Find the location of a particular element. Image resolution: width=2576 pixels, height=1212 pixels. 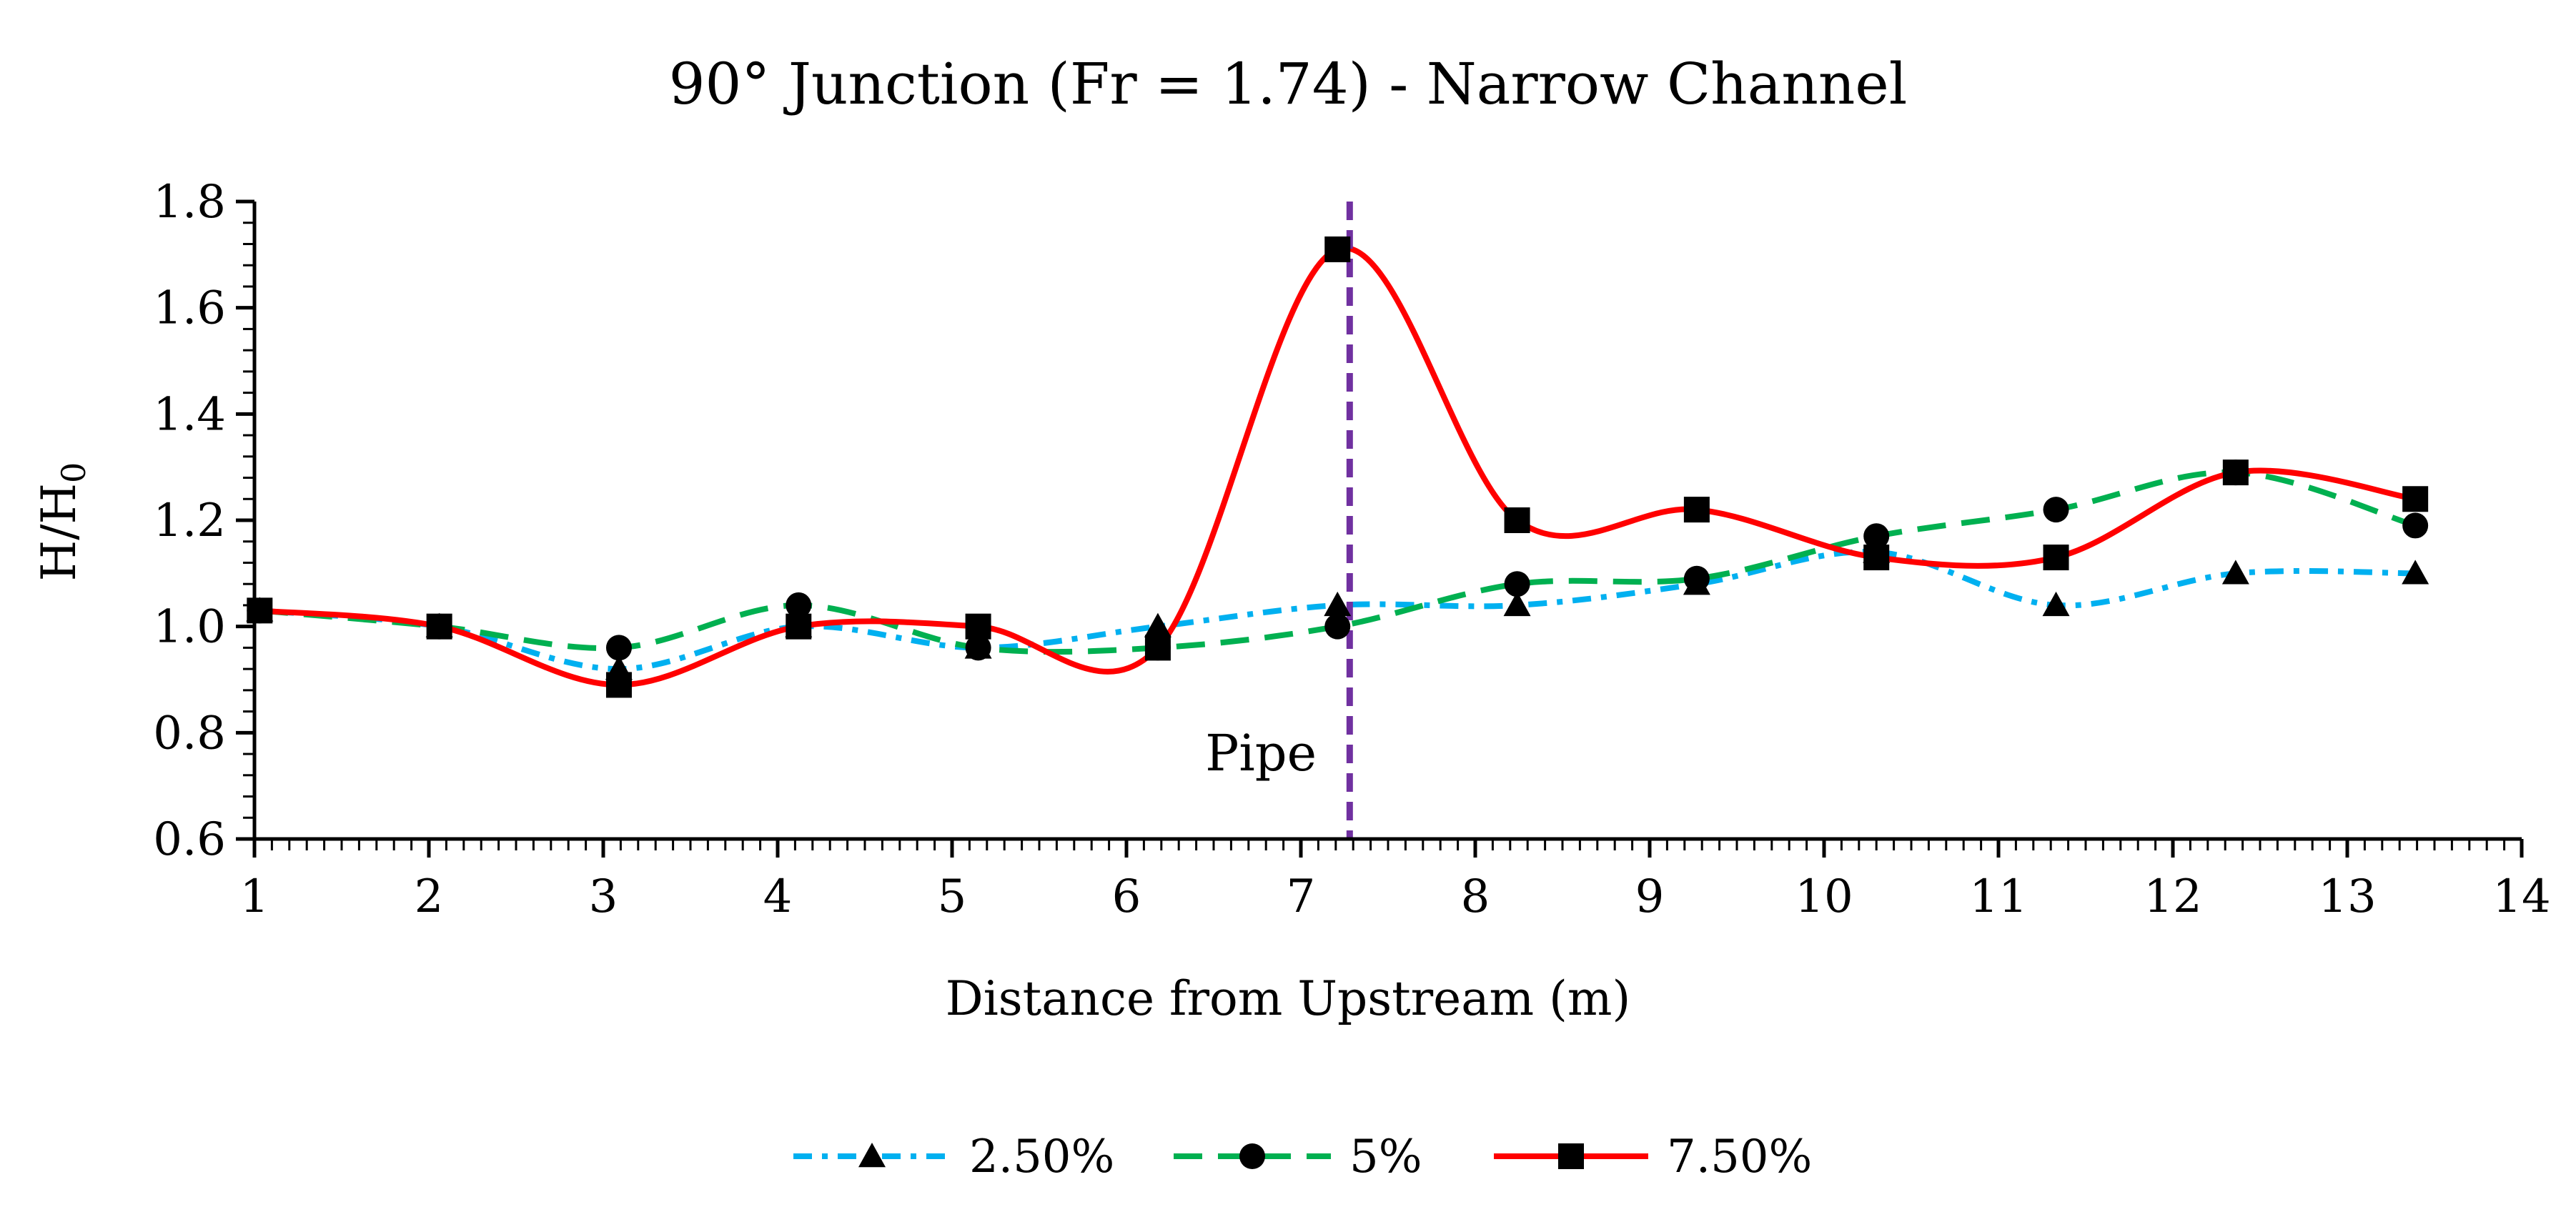

legend-label-square: 7.50% is located at coordinates (1740, 1157).